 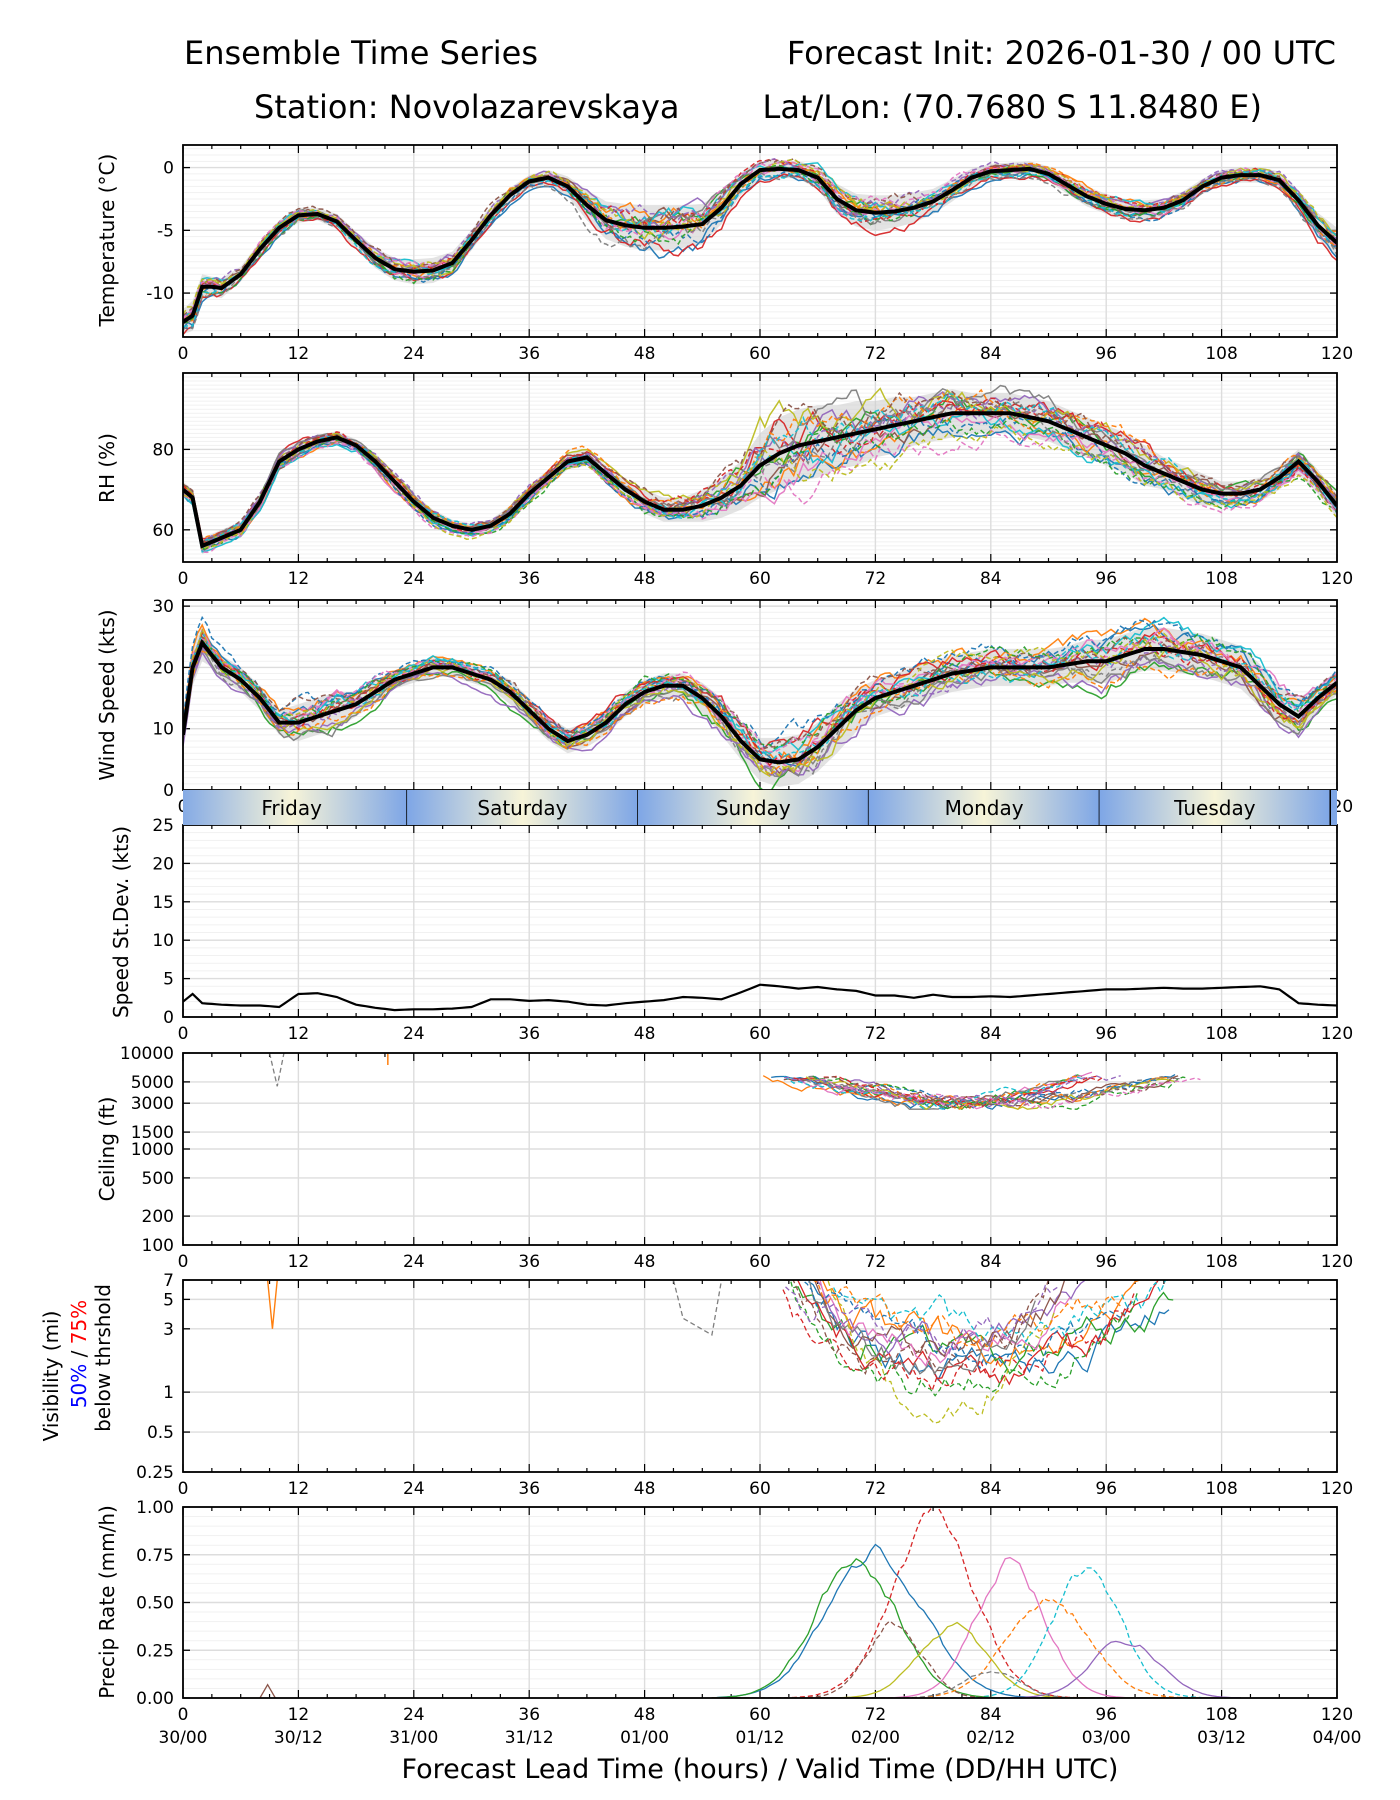 What do you see at coordinates (760, 997) in the screenshot?
I see `speed-stdev-line` at bounding box center [760, 997].